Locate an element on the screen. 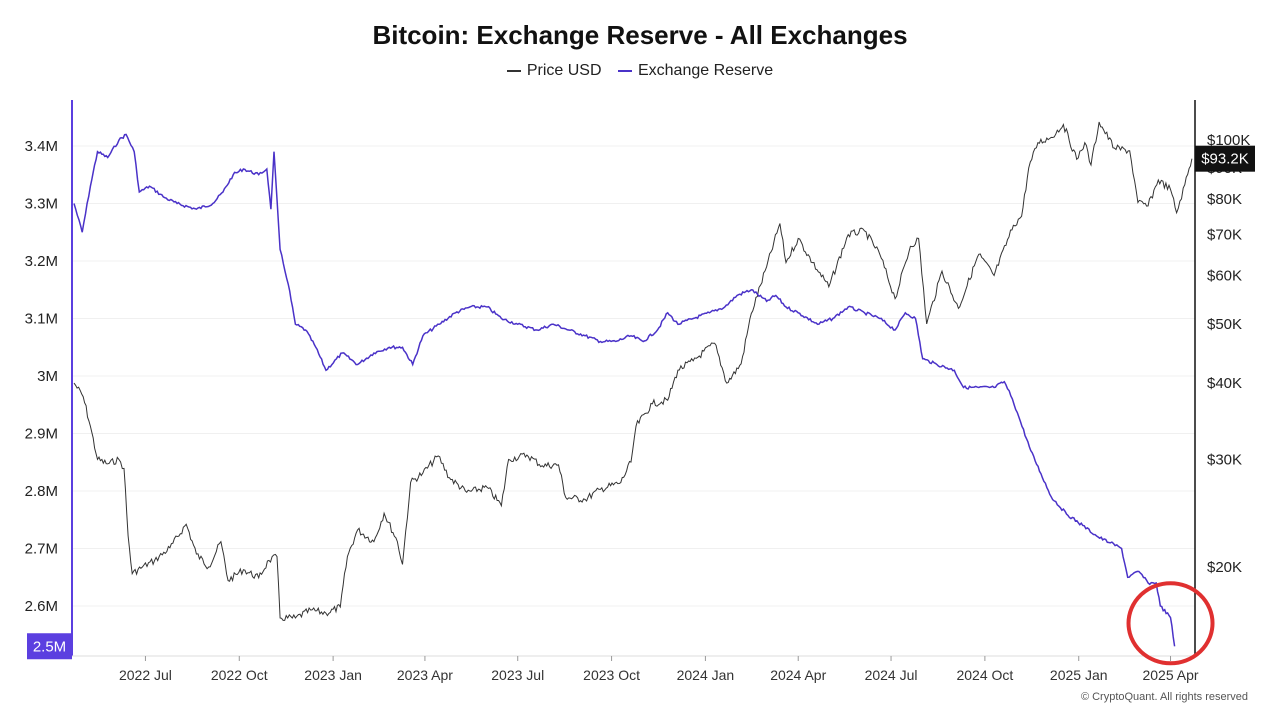  current-price-label: $93.2K is located at coordinates (1225, 159).